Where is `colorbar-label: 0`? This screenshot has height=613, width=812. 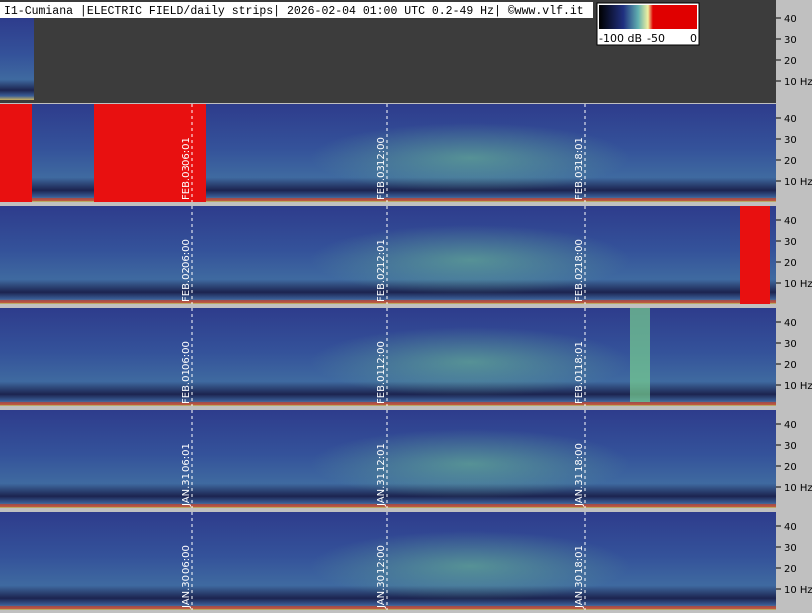 colorbar-label: 0 is located at coordinates (693, 38).